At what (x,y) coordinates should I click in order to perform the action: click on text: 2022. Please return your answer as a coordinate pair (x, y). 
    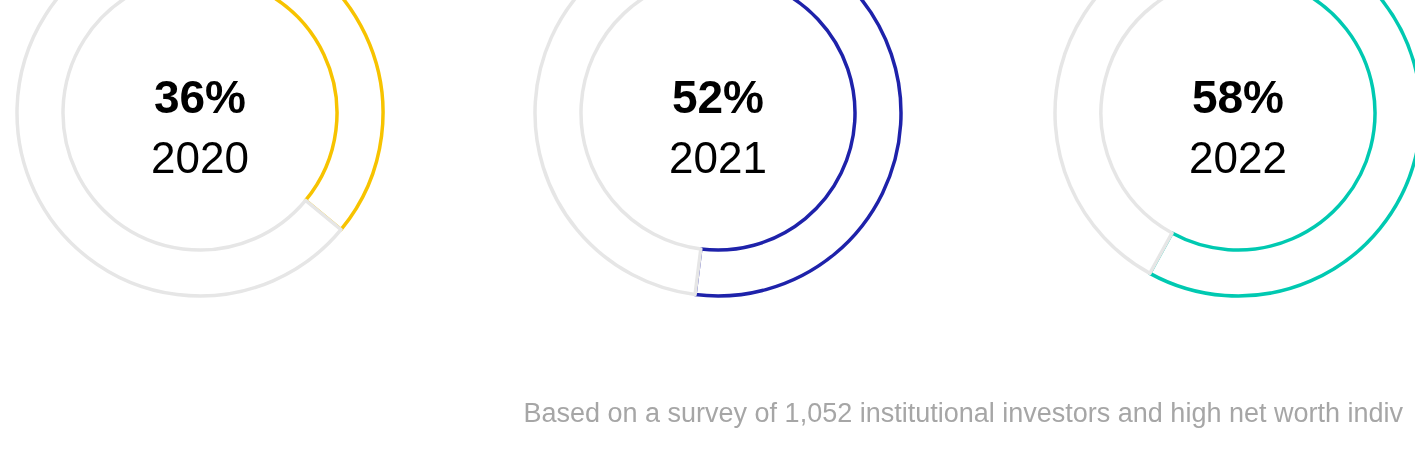
    Looking at the image, I should click on (1238, 157).